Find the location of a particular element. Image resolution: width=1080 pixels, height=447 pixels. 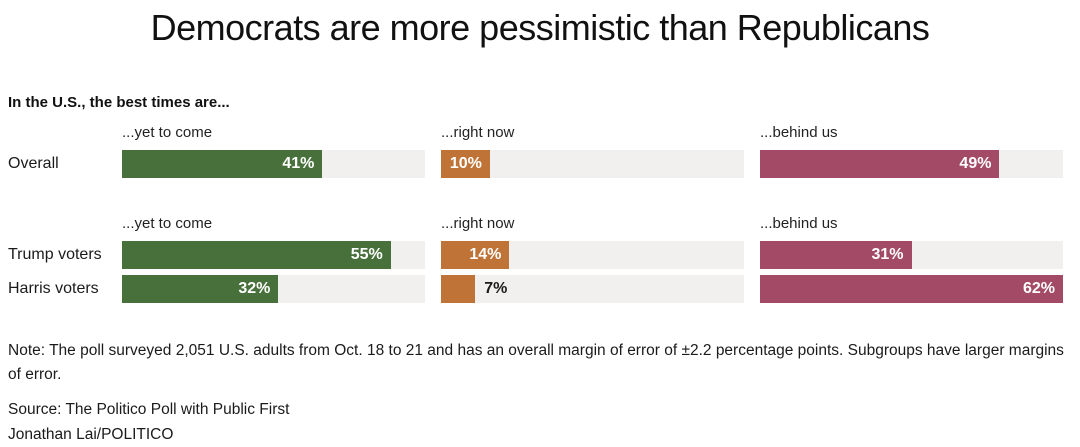

bar-track: 49% is located at coordinates (911, 164).